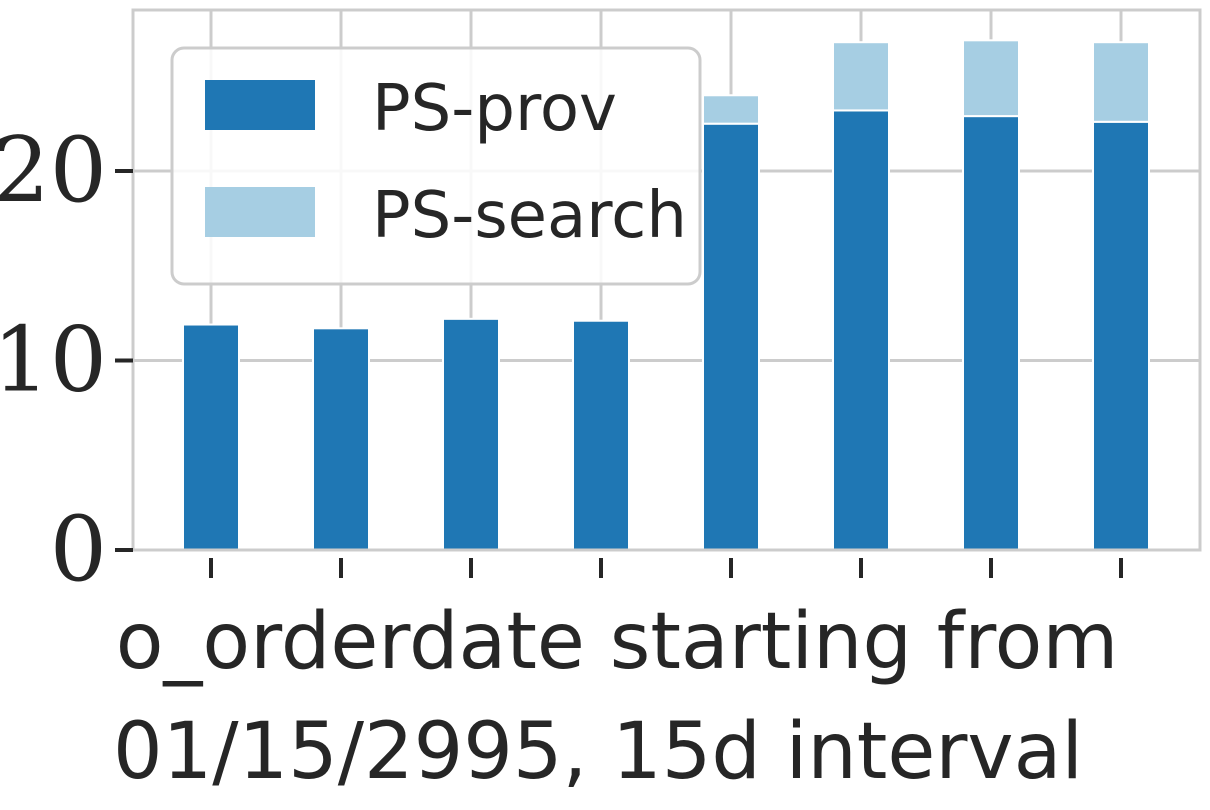 The image size is (1210, 810). What do you see at coordinates (494, 109) in the screenshot?
I see `legend-label-ps-prov: PS-prov` at bounding box center [494, 109].